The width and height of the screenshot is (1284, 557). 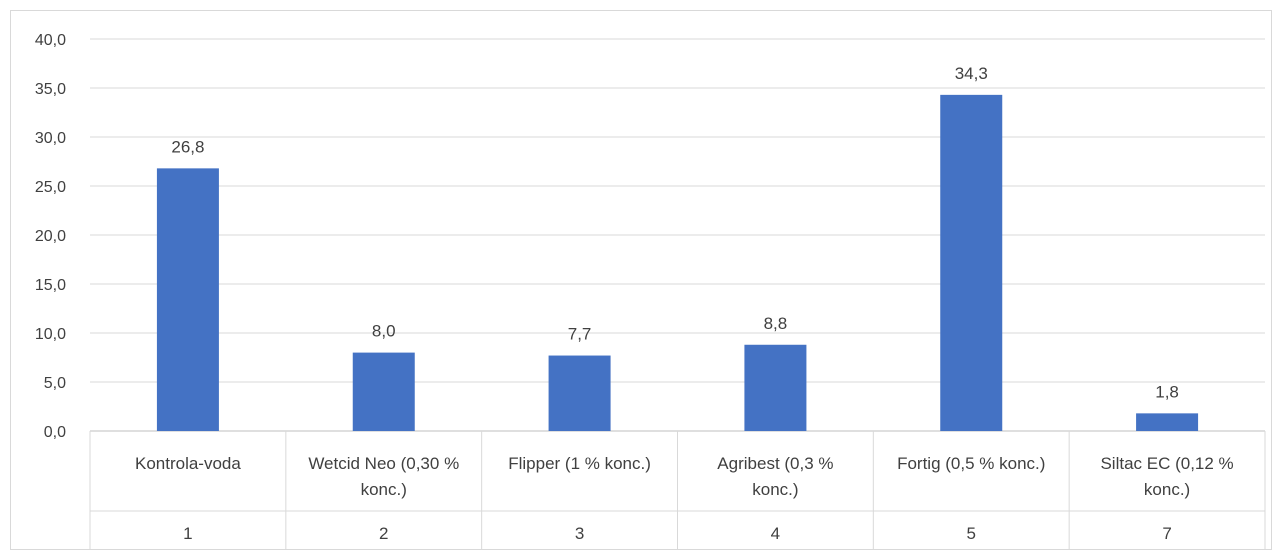 What do you see at coordinates (383, 463) in the screenshot?
I see `x-category-label: Wetcid Neo (0,30 %` at bounding box center [383, 463].